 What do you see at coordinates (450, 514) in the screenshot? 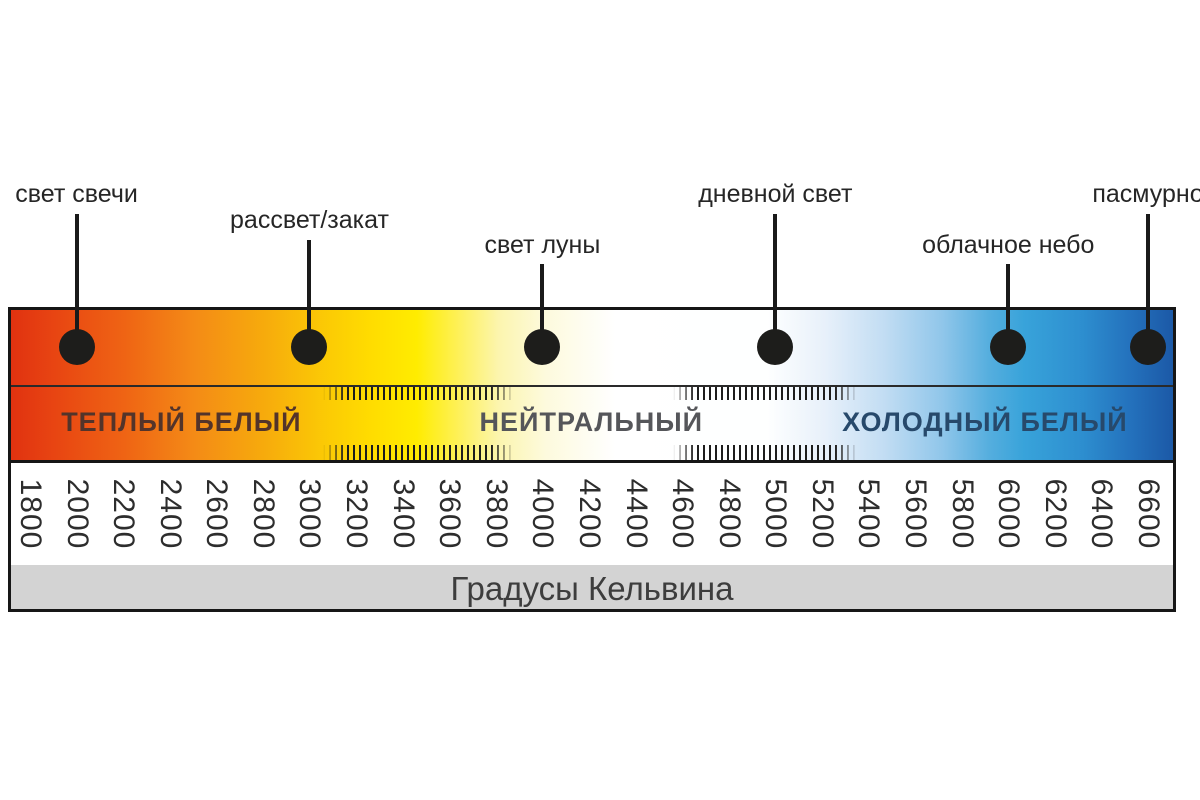
I see `tick-label-3600: 3600` at bounding box center [450, 514].